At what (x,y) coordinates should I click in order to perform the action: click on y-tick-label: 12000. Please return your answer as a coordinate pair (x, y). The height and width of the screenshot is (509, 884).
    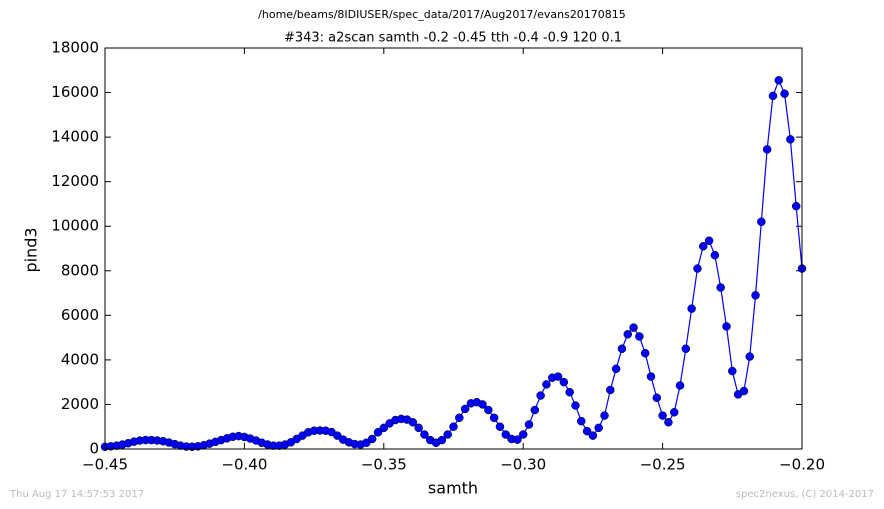
    Looking at the image, I should click on (75, 181).